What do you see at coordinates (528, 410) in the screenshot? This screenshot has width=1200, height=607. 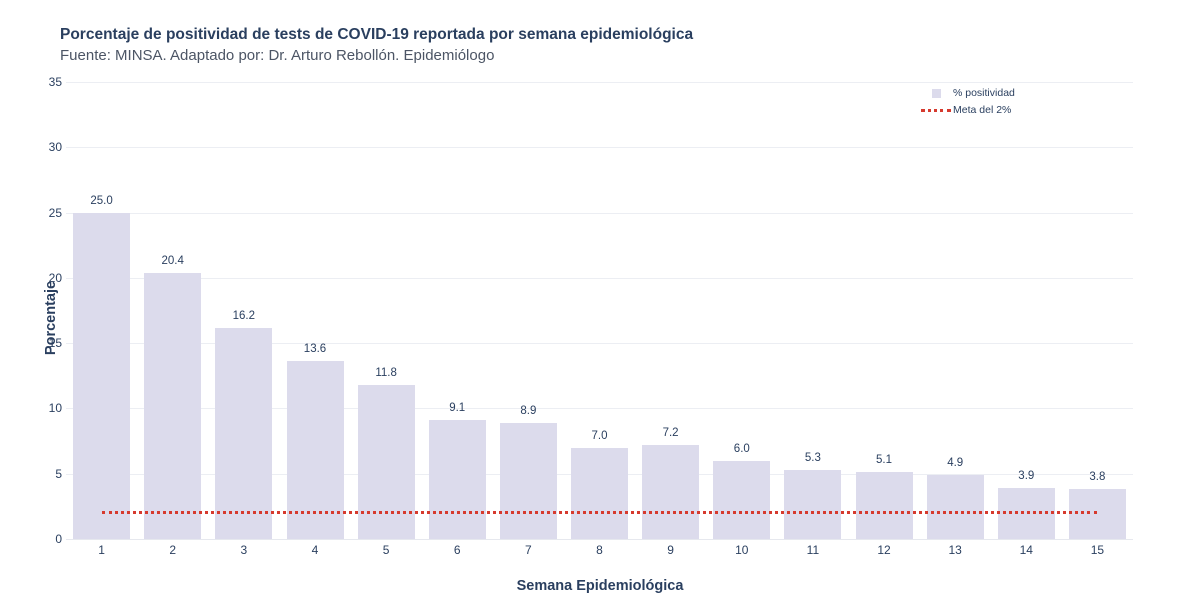 I see `bar-value-label: 8.9` at bounding box center [528, 410].